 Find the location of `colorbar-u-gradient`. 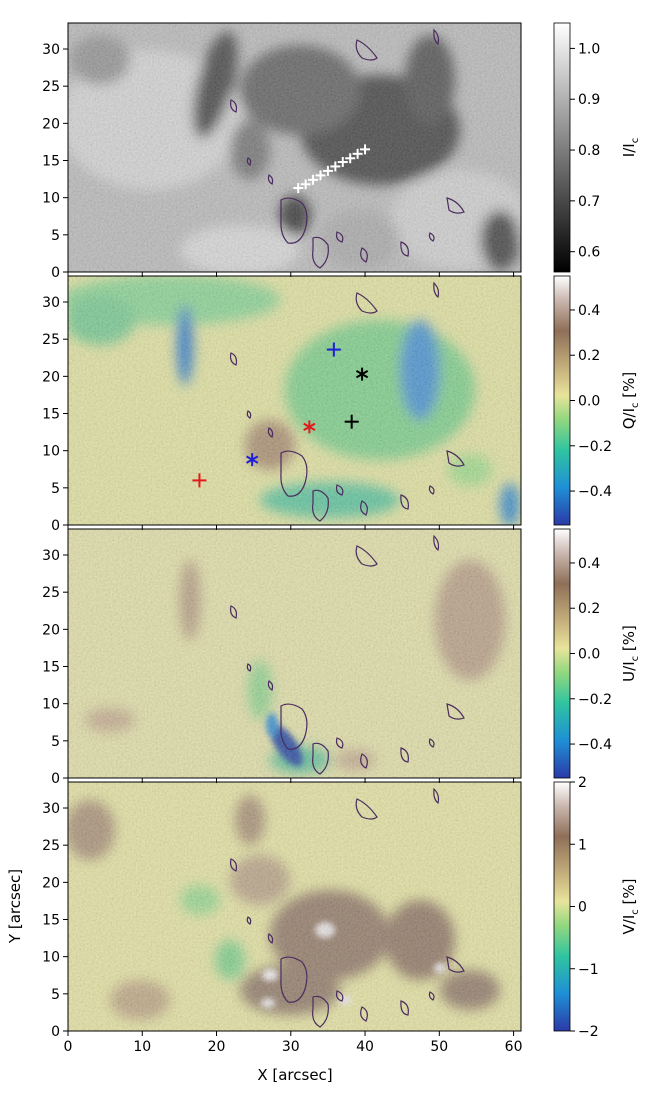

colorbar-u-gradient is located at coordinates (562, 653).